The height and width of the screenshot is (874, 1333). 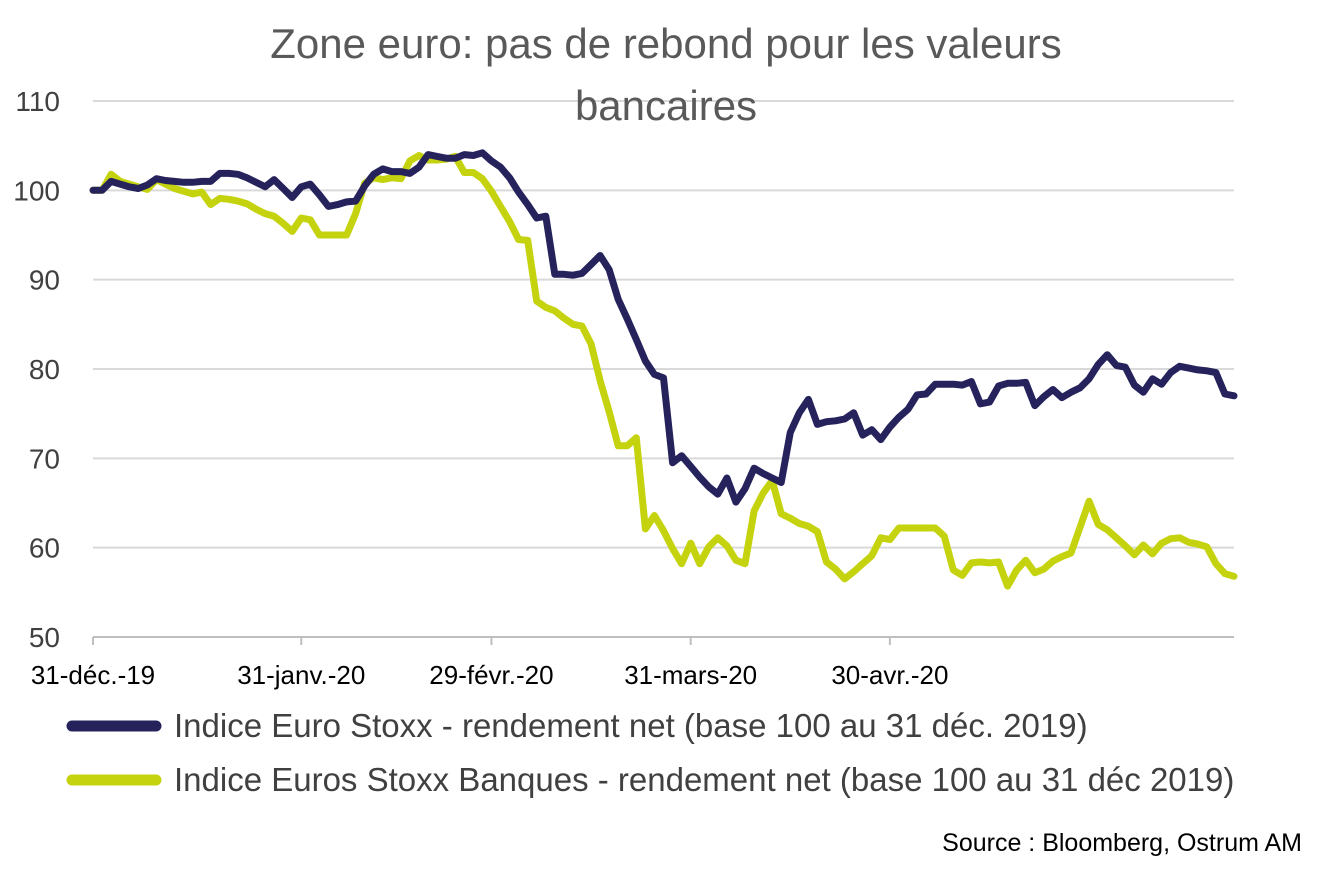 What do you see at coordinates (301, 675) in the screenshot?
I see `x-tick-label-1: 31-janv.-20` at bounding box center [301, 675].